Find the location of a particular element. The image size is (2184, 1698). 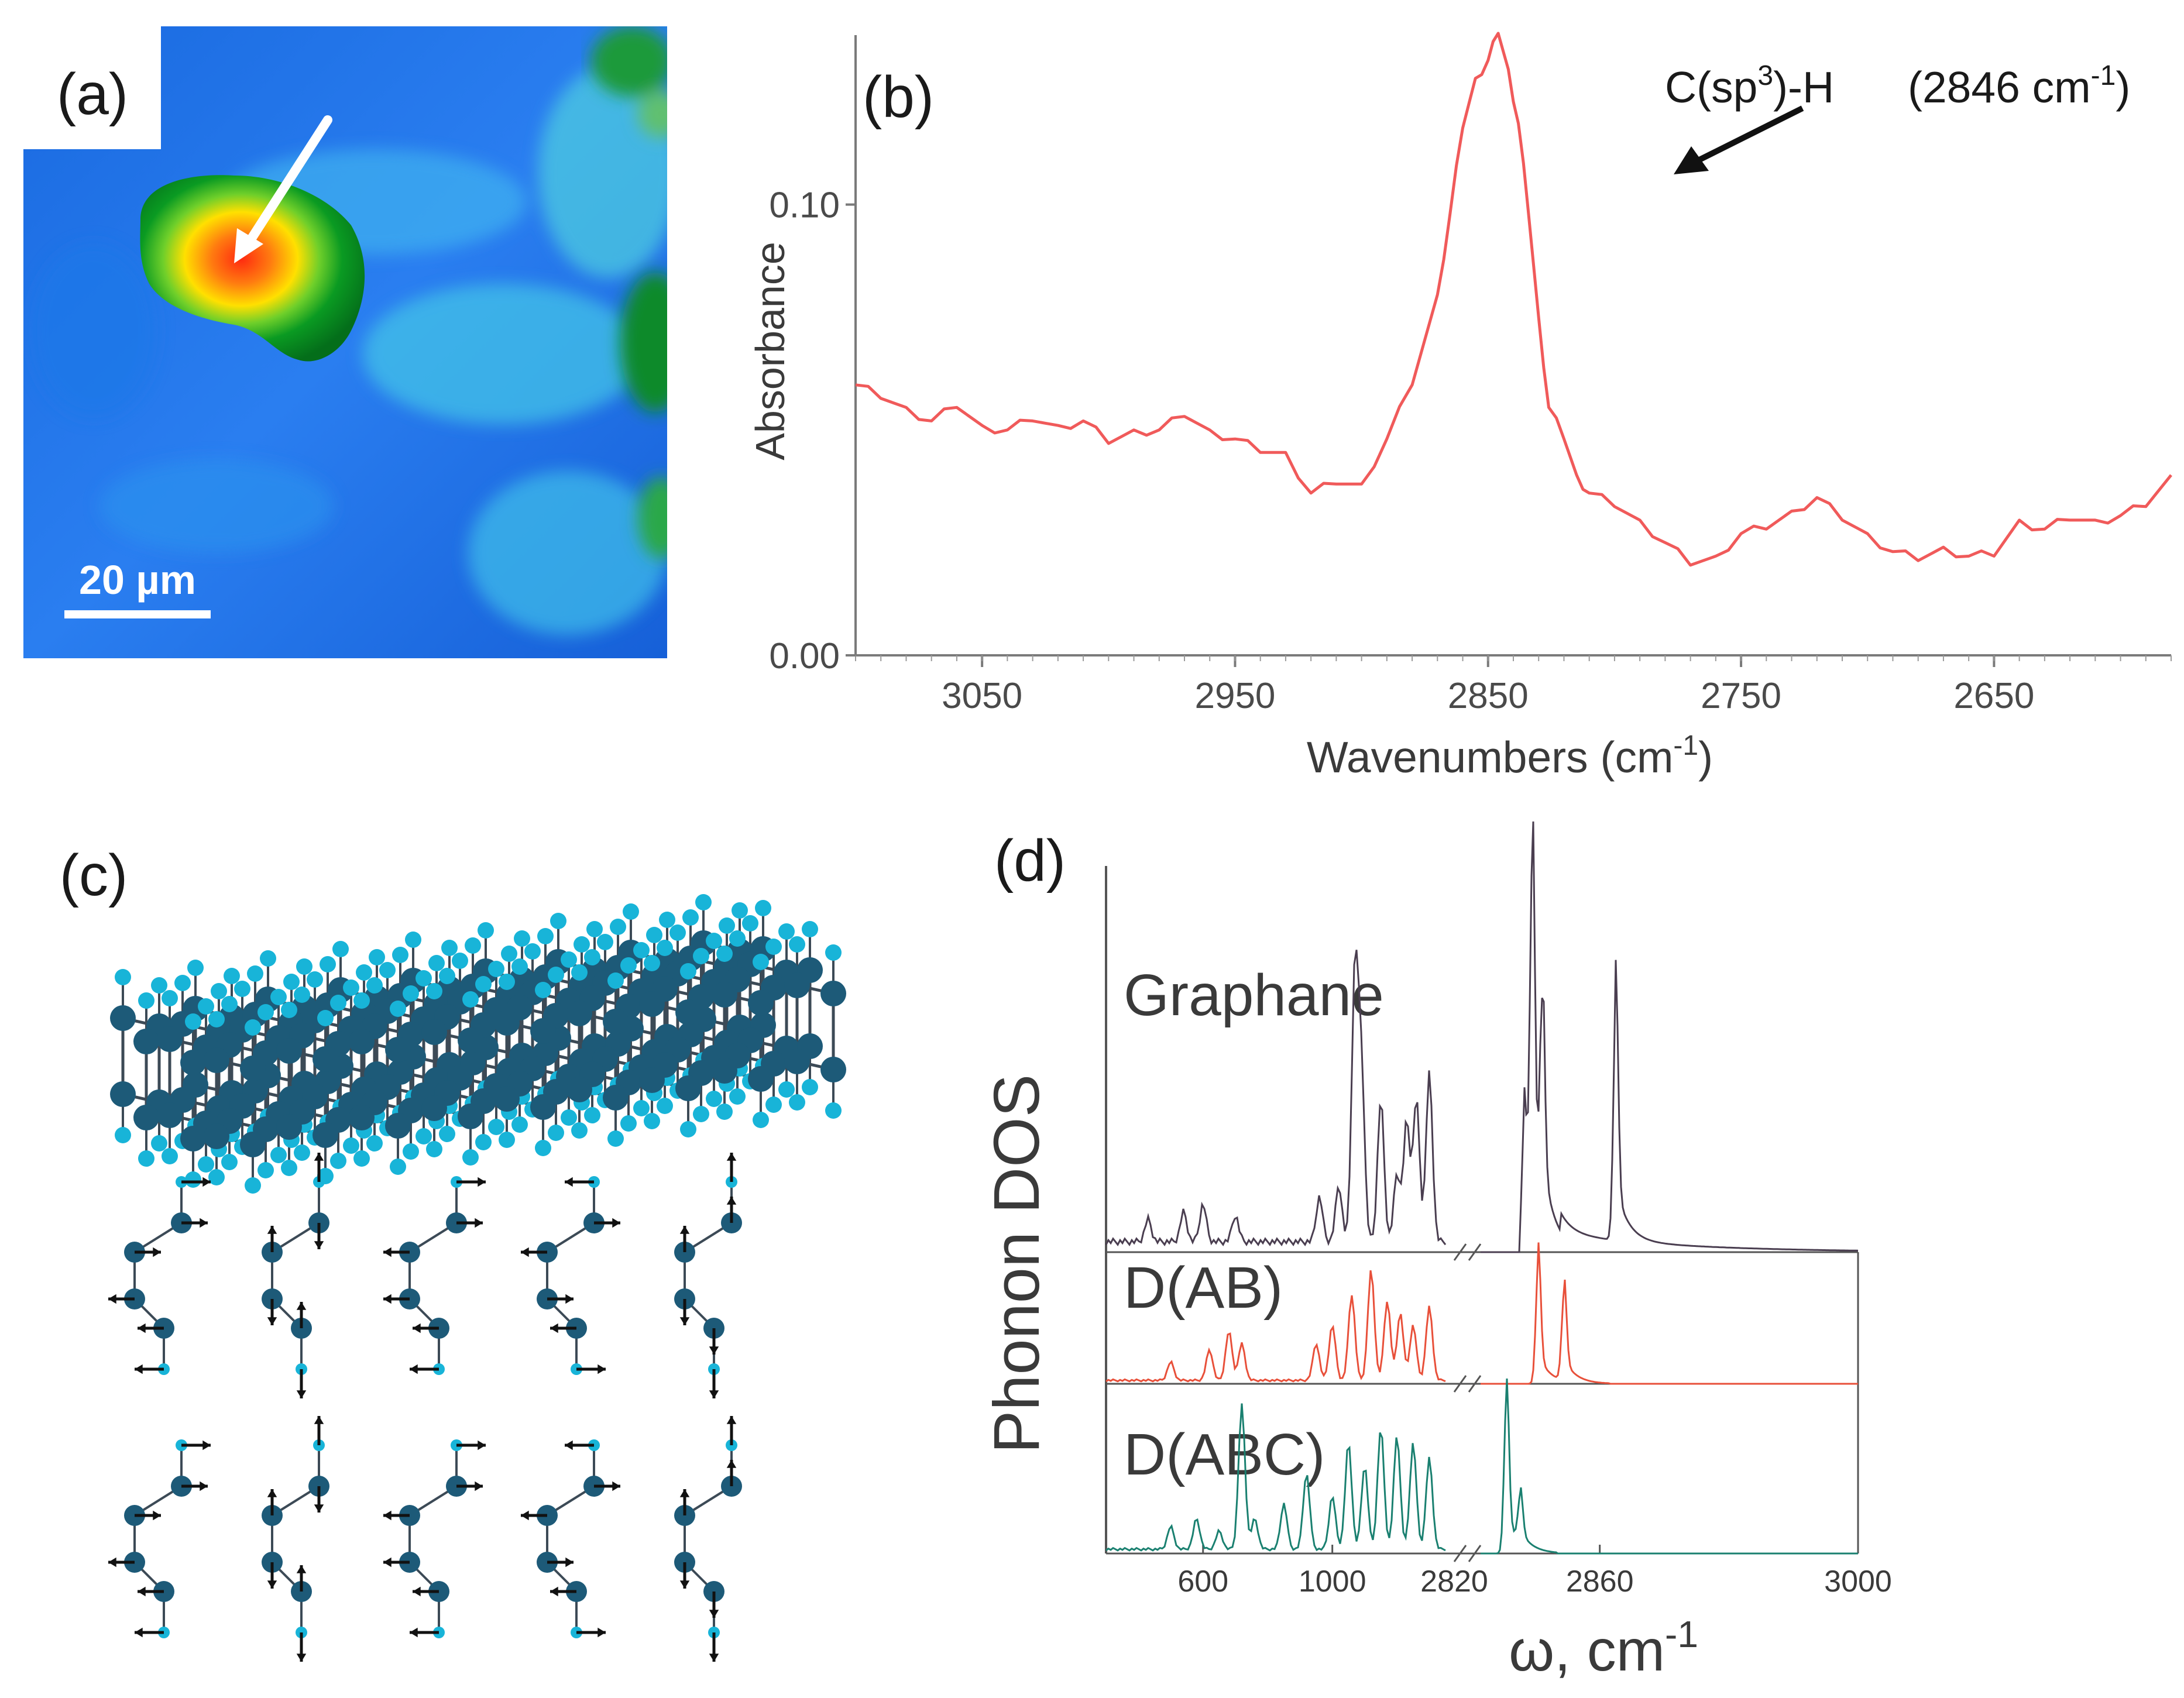

scale-bar-label: 20 µm is located at coordinates (137, 580).